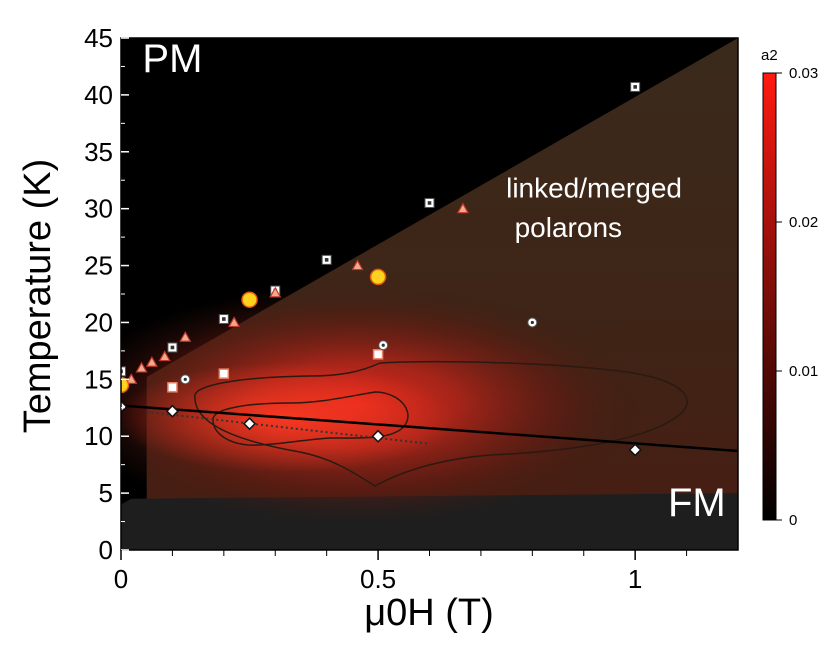 The image size is (830, 647). I want to click on x-tick-label-0.5: 0.5, so click(378, 579).